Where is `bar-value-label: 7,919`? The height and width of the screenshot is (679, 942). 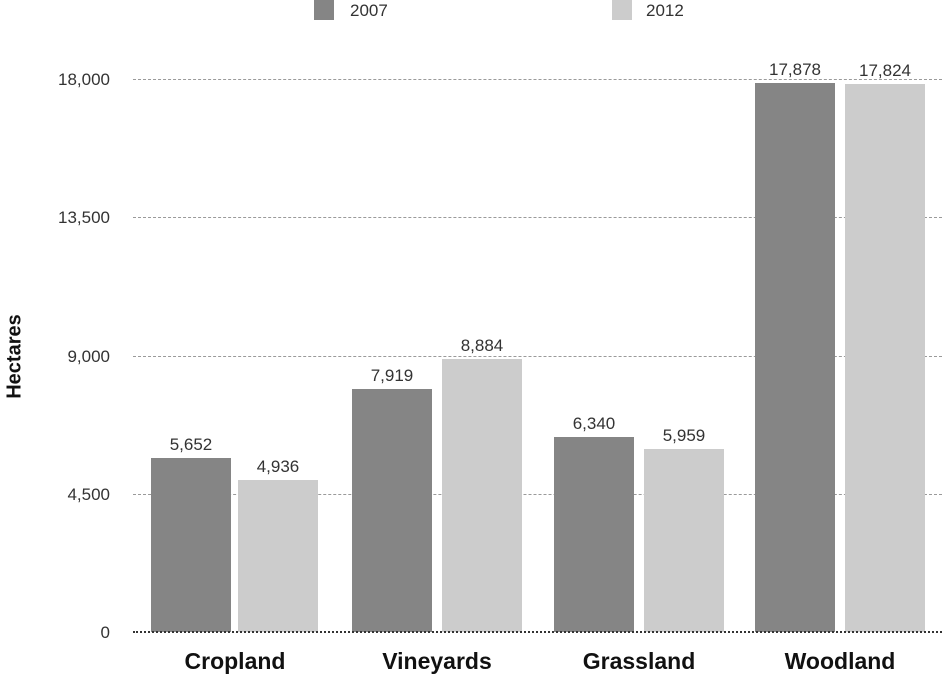 bar-value-label: 7,919 is located at coordinates (392, 375).